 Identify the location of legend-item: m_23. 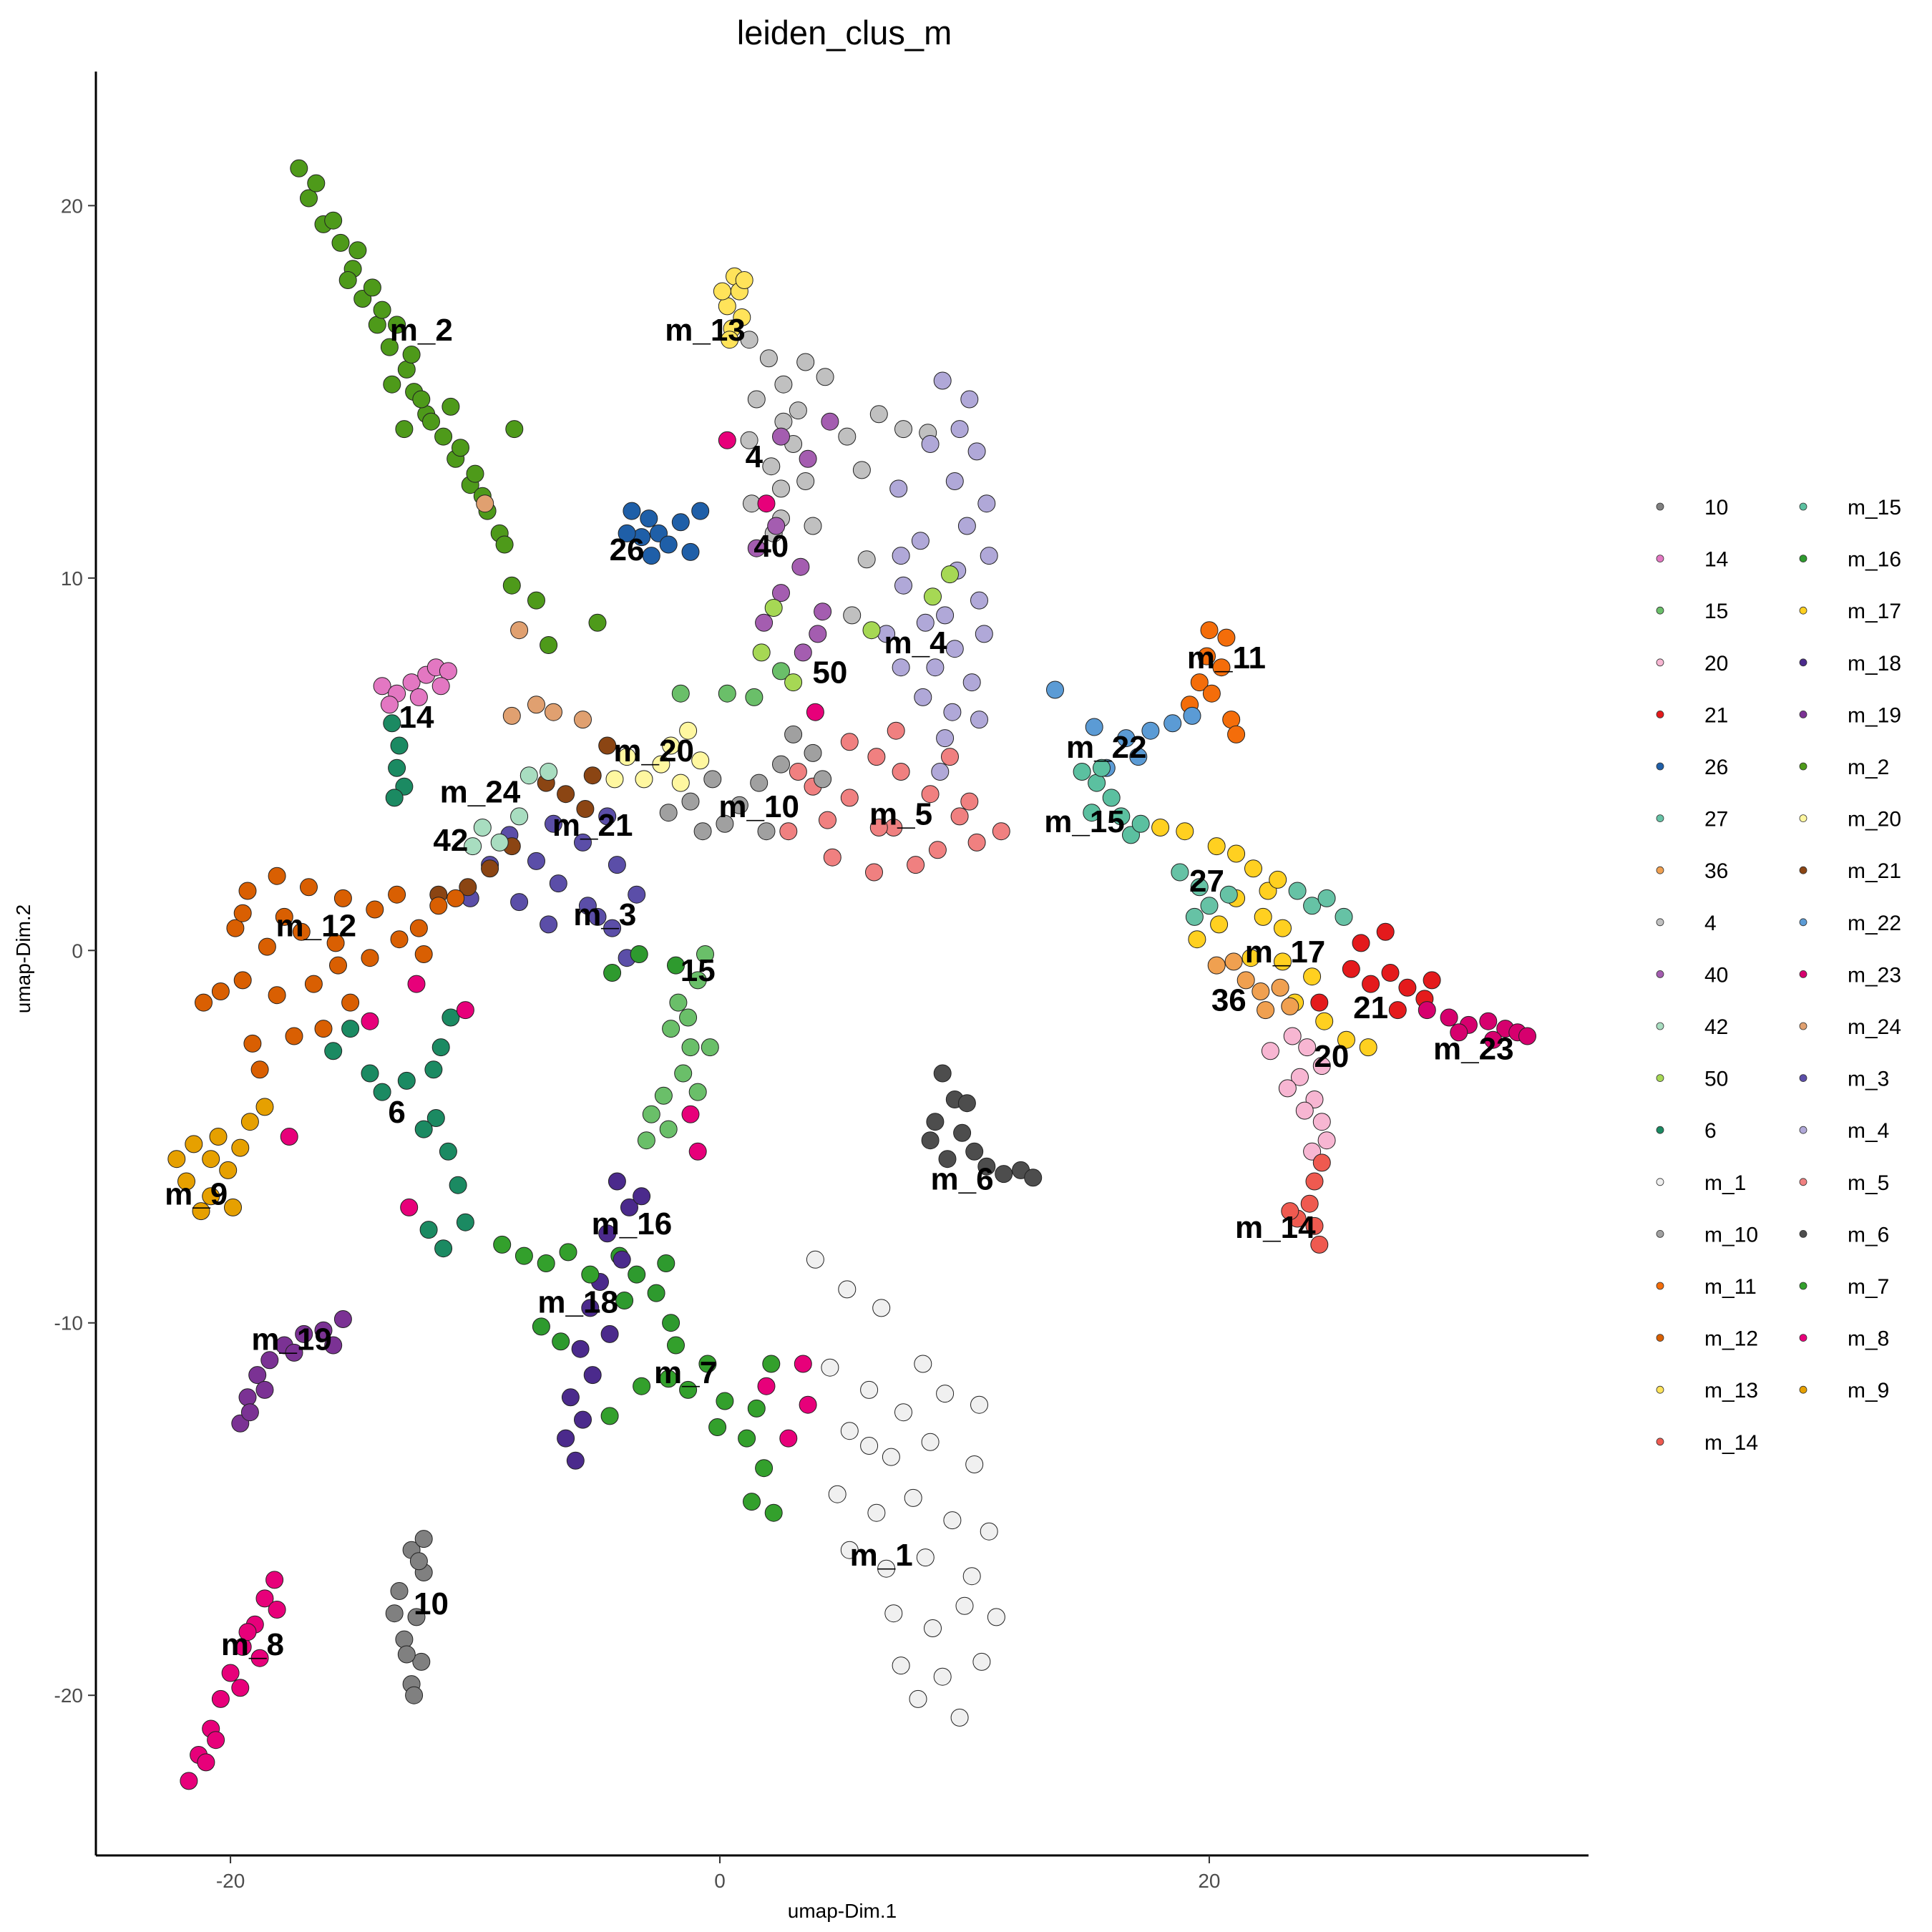
(1850, 975).